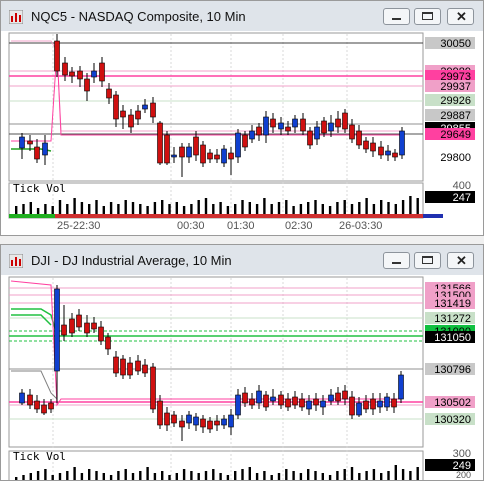  I want to click on price-tag: 131419, so click(450, 303).